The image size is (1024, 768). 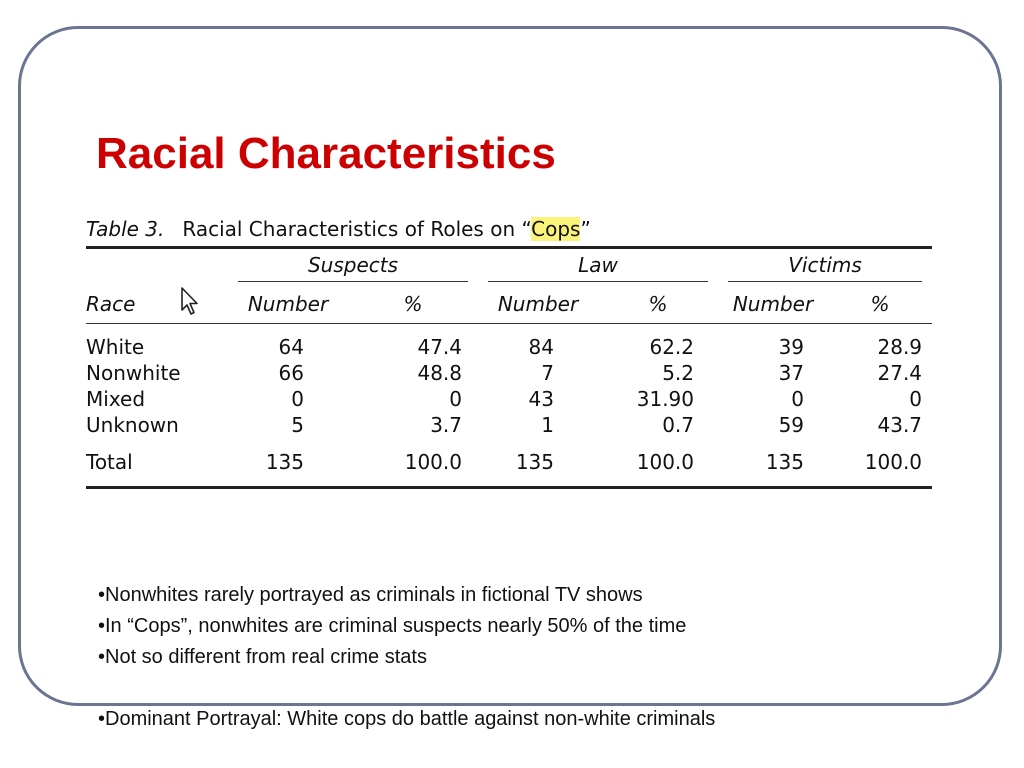 What do you see at coordinates (900, 373) in the screenshot?
I see `cell: 27.4` at bounding box center [900, 373].